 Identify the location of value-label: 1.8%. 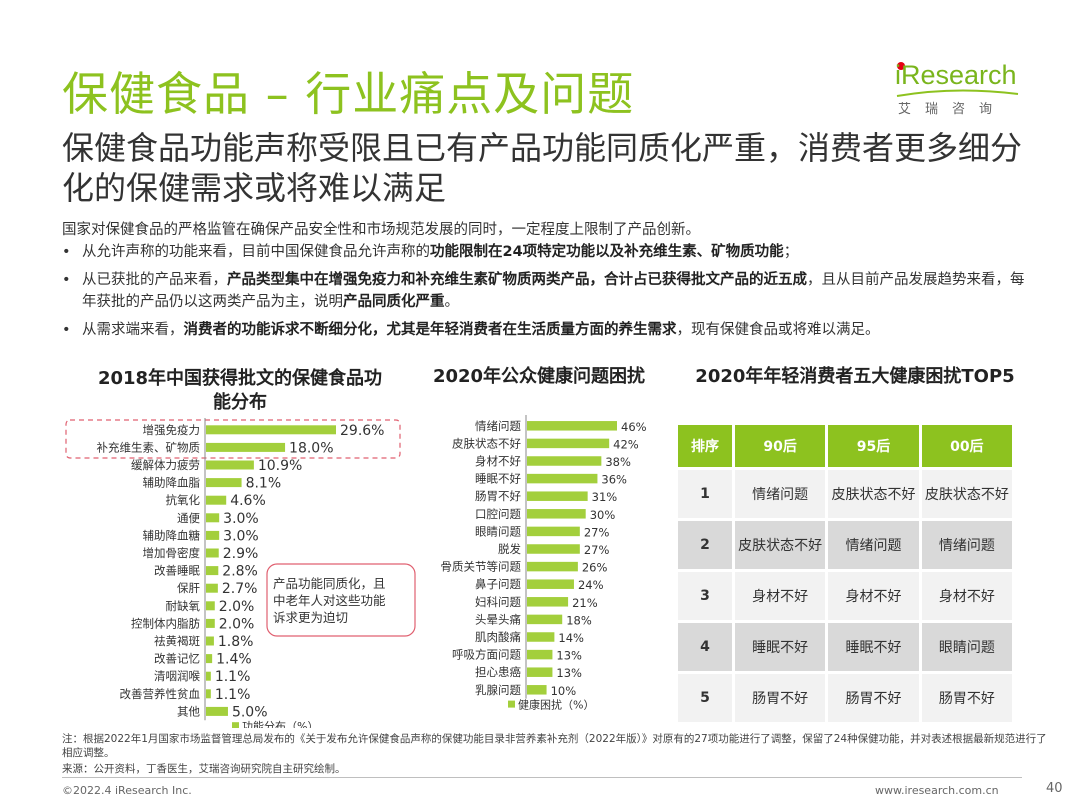
(236, 642).